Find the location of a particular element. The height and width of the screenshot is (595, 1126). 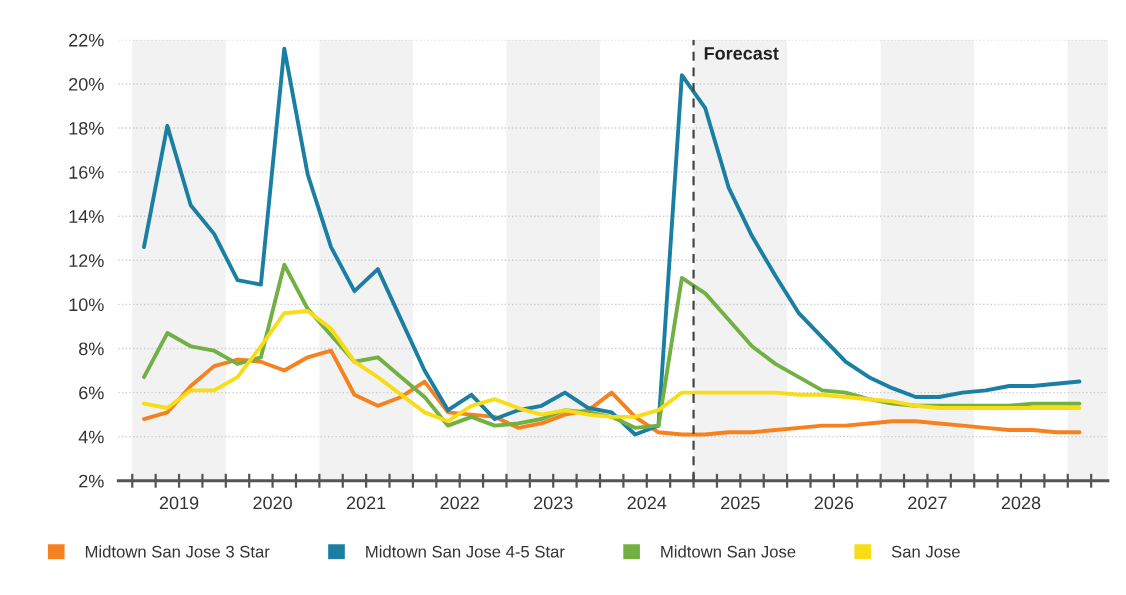

legend-label: Midtown San Jose is located at coordinates (728, 551).